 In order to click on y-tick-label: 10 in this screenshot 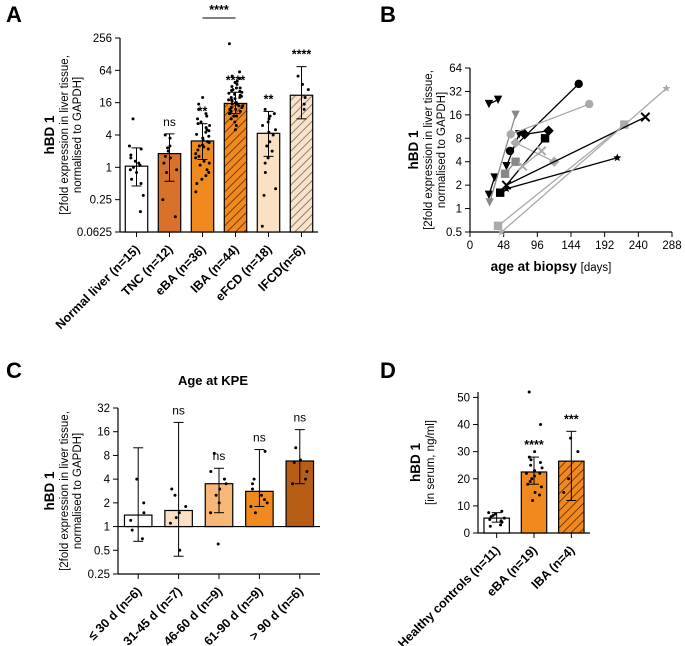, I will do `click(463, 507)`.